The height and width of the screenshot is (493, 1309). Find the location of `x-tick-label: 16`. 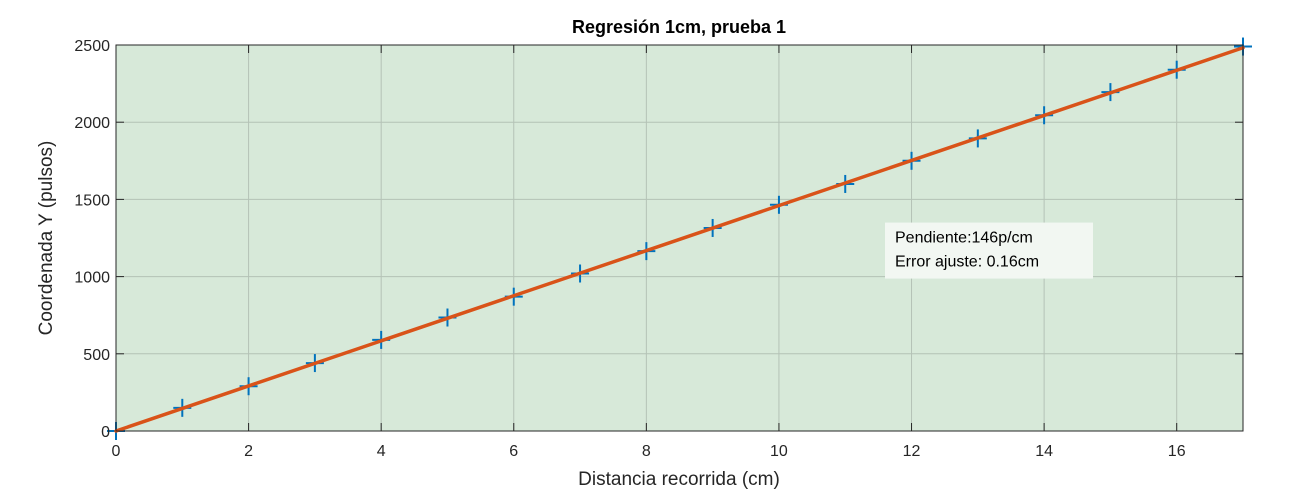

x-tick-label: 16 is located at coordinates (1177, 451).